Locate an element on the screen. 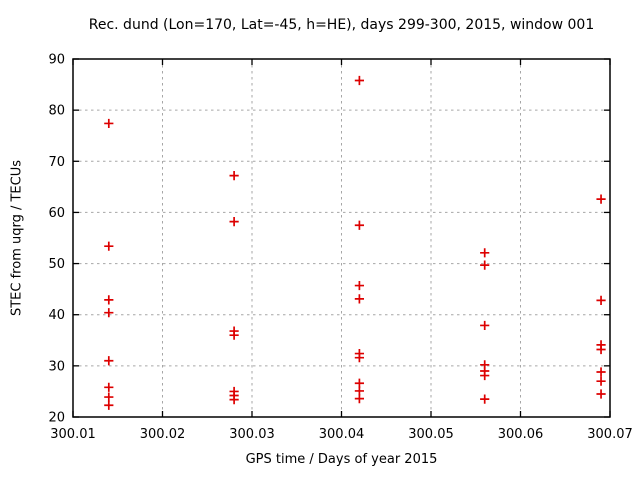 This screenshot has width=640, height=480. x-tick-label: 300.03 is located at coordinates (252, 434).